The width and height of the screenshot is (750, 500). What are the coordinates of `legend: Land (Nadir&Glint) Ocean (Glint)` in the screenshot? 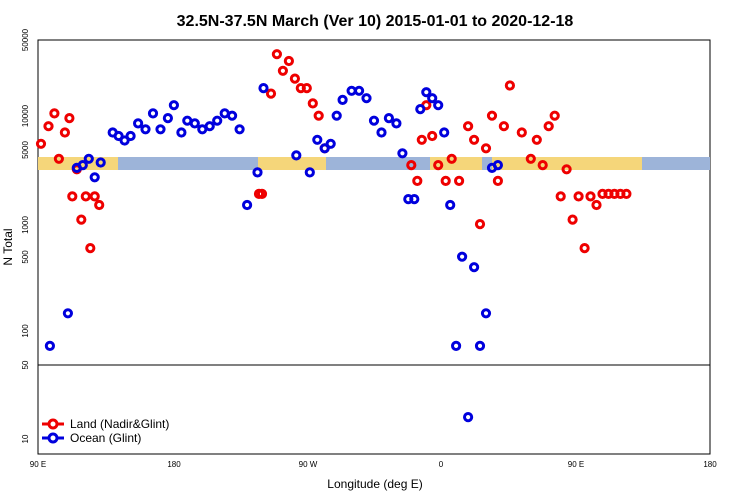 It's located at (105, 431).